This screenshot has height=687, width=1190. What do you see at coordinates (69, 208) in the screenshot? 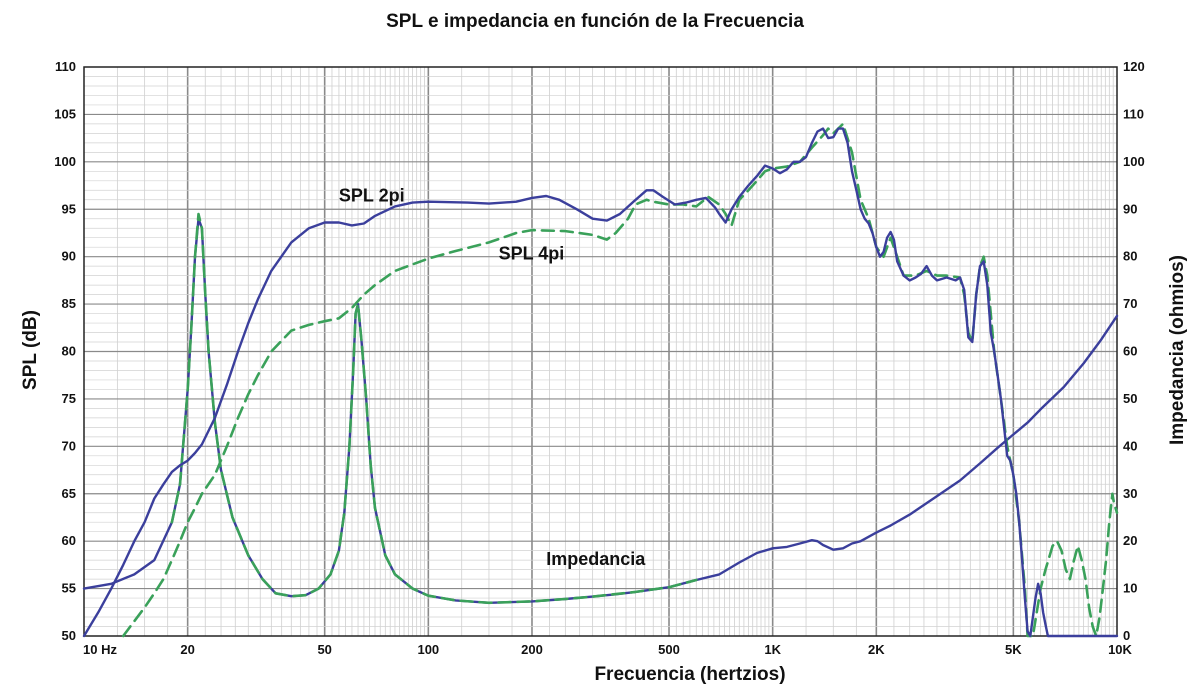
I see `y-tick-label: 95` at bounding box center [69, 208].